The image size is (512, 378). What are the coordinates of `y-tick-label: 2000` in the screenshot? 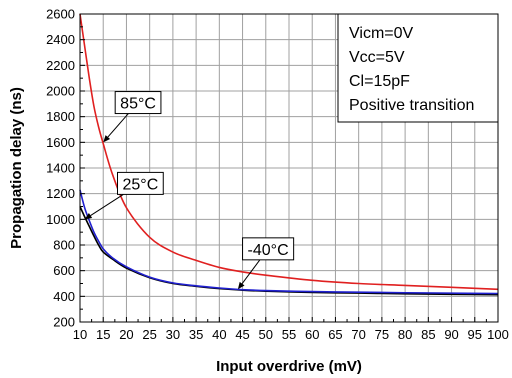 It's located at (60, 91).